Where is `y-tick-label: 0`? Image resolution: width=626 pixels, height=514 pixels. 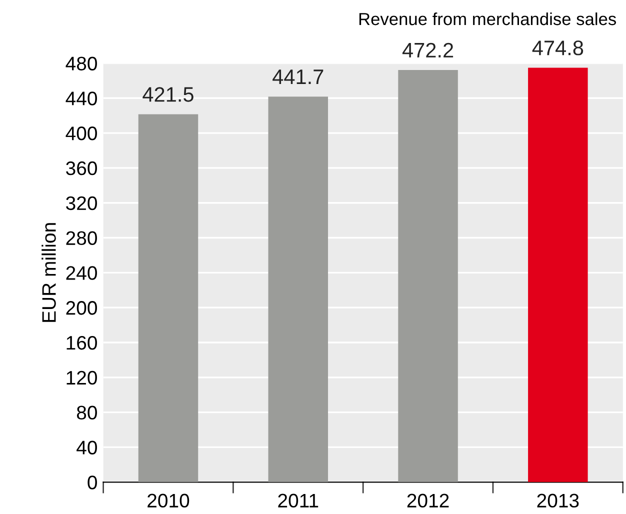 y-tick-label: 0 is located at coordinates (92, 483).